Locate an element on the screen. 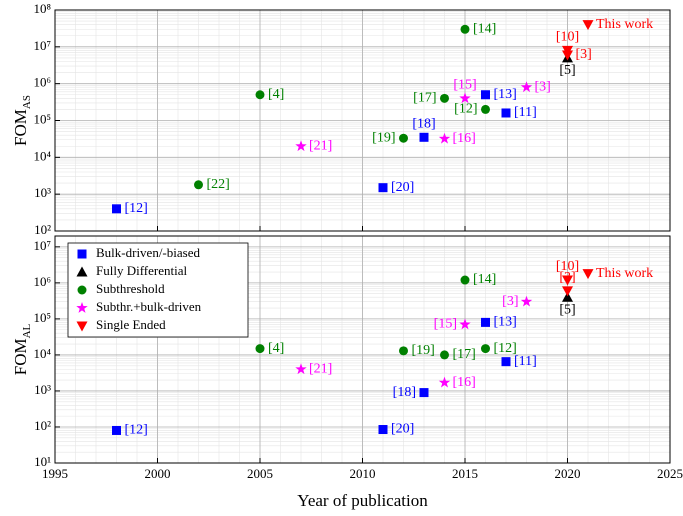 This screenshot has width=683, height=516. data-label: [13] is located at coordinates (505, 94).